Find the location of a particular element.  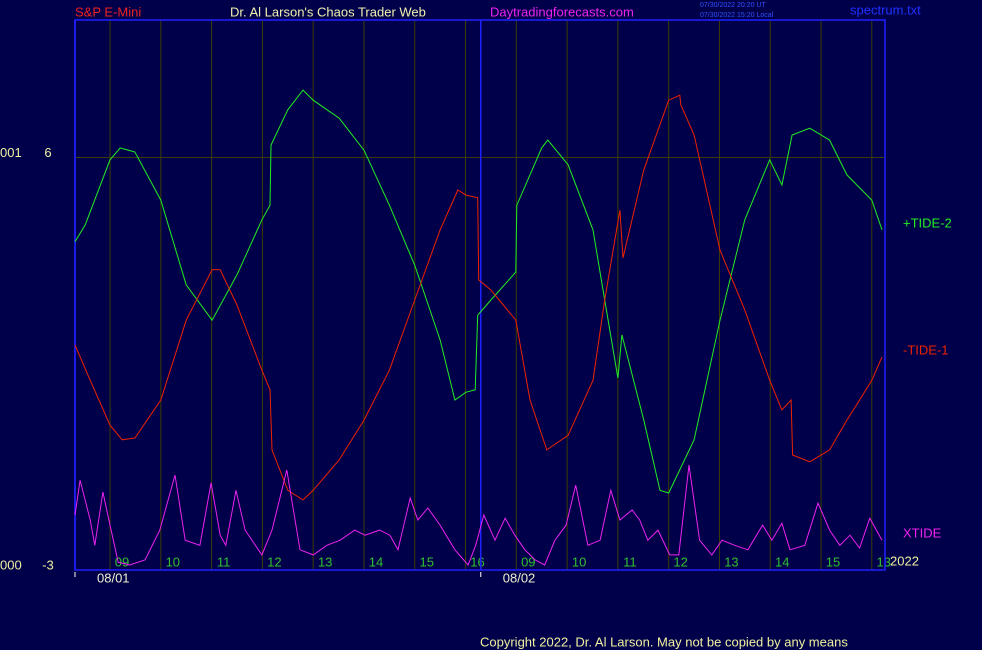

date-label: 08/01 is located at coordinates (113, 577).